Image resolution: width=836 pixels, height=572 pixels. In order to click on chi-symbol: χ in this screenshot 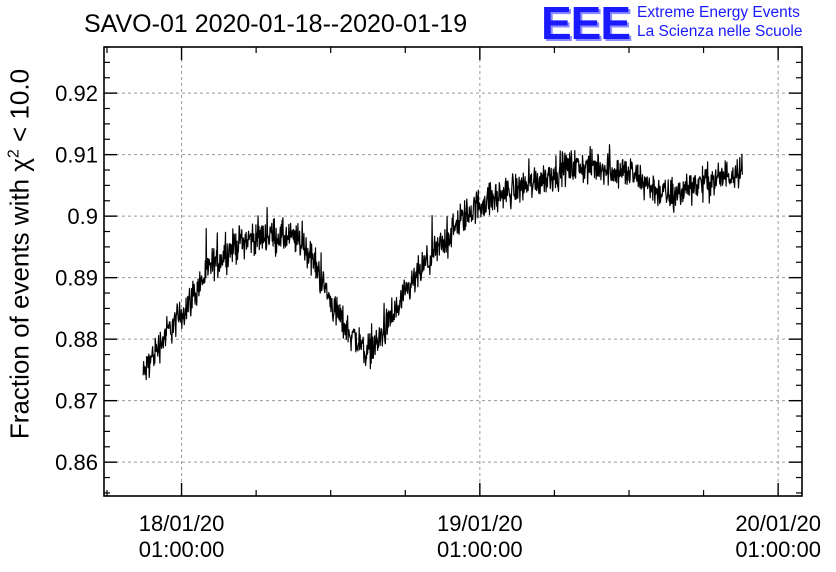, I will do `click(19, 165)`.